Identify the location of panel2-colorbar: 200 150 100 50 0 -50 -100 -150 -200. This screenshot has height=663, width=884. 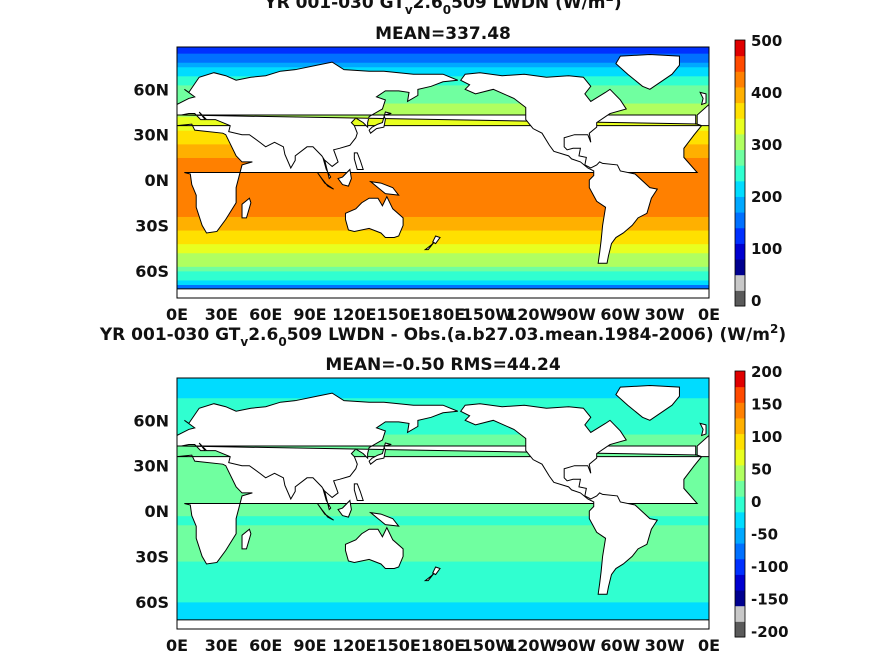
(761, 502).